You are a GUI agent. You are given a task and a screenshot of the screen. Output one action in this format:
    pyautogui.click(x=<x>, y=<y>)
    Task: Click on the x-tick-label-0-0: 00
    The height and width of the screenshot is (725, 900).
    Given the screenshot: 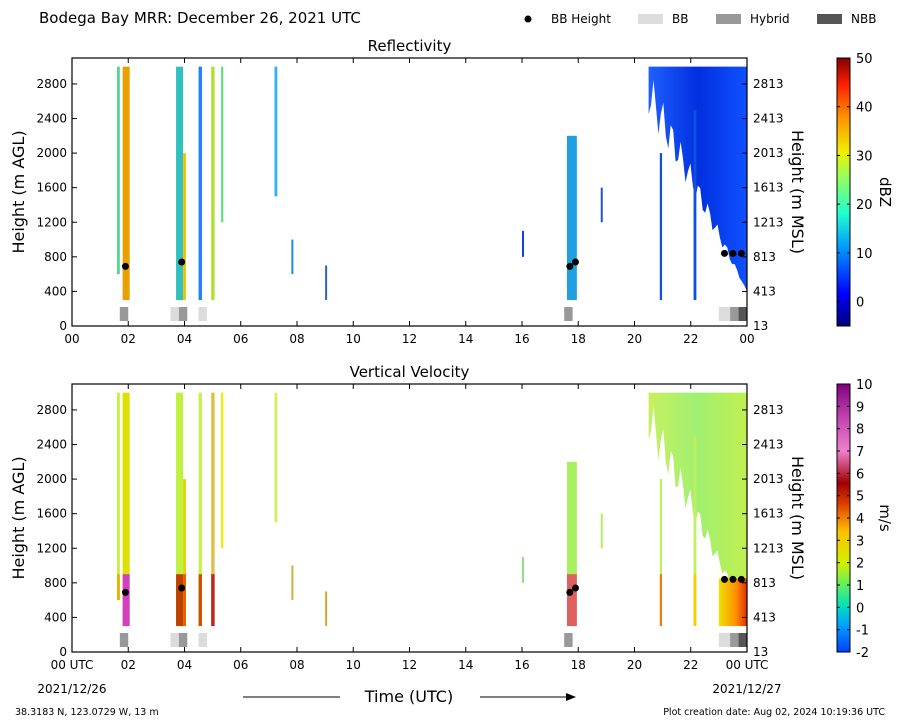 What is the action you would take?
    pyautogui.click(x=71, y=339)
    